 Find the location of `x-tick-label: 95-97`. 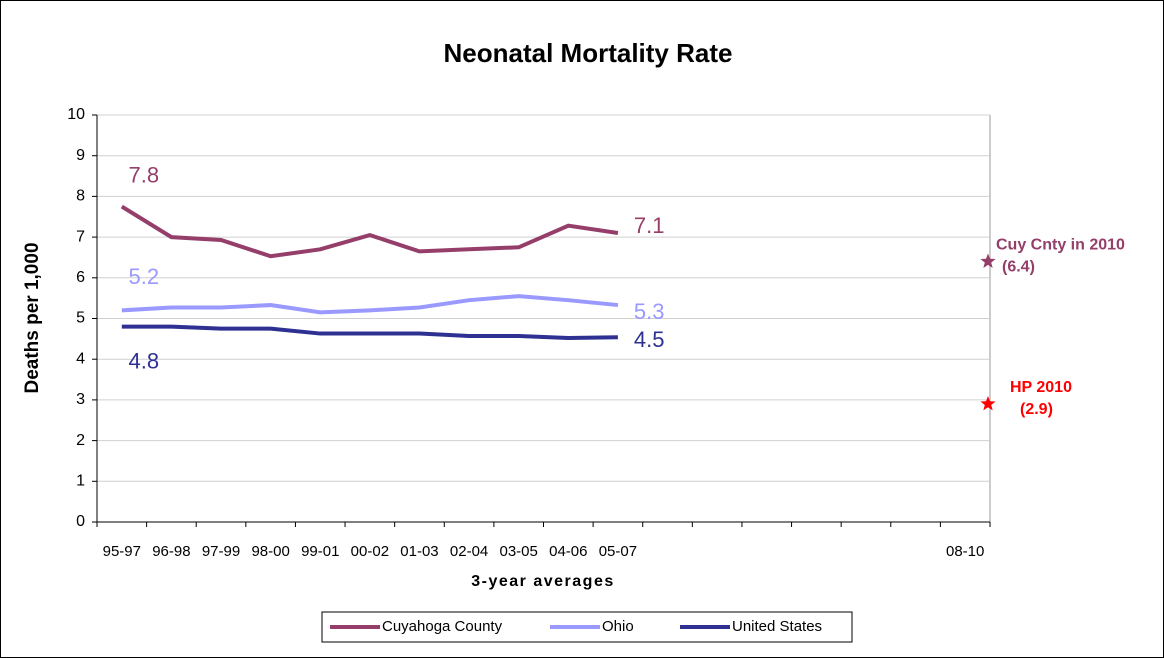

x-tick-label: 95-97 is located at coordinates (122, 551).